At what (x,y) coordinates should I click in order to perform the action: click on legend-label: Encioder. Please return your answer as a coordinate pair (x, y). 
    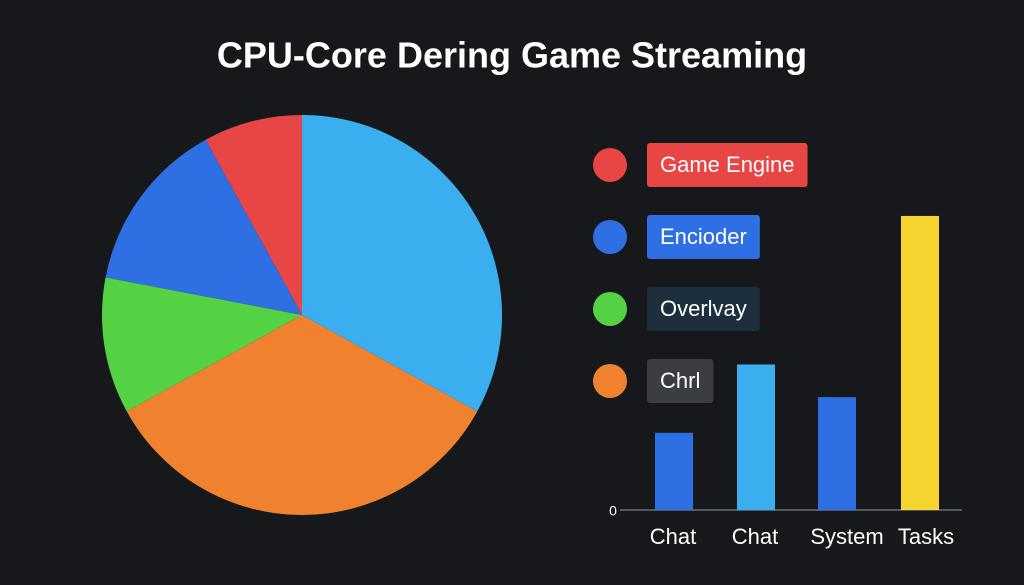
    Looking at the image, I should click on (703, 236).